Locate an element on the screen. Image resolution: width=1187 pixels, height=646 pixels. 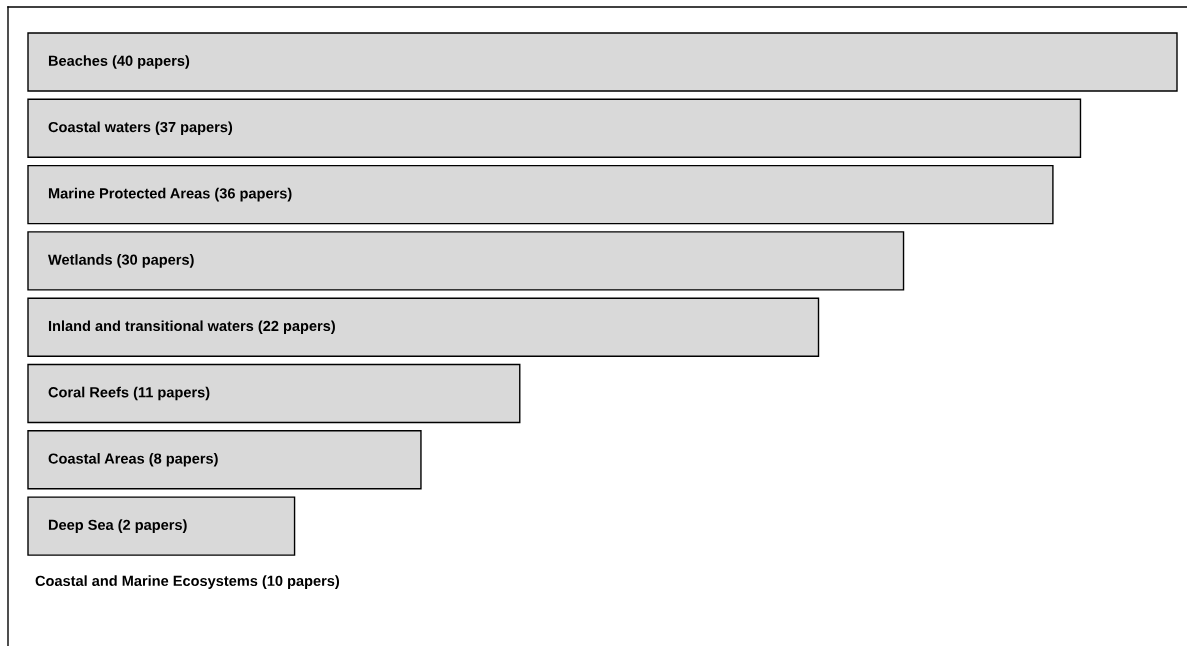
y-tick-label: Beaches (40 papers) is located at coordinates (119, 62).